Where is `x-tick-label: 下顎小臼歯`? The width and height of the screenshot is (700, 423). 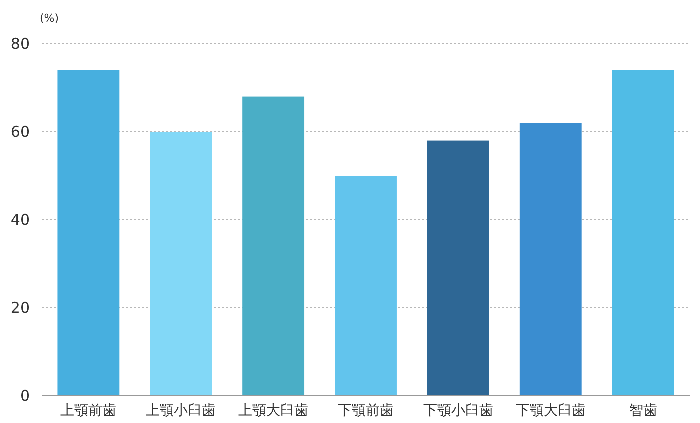
x-tick-label: 下顎小臼歯 is located at coordinates (458, 411).